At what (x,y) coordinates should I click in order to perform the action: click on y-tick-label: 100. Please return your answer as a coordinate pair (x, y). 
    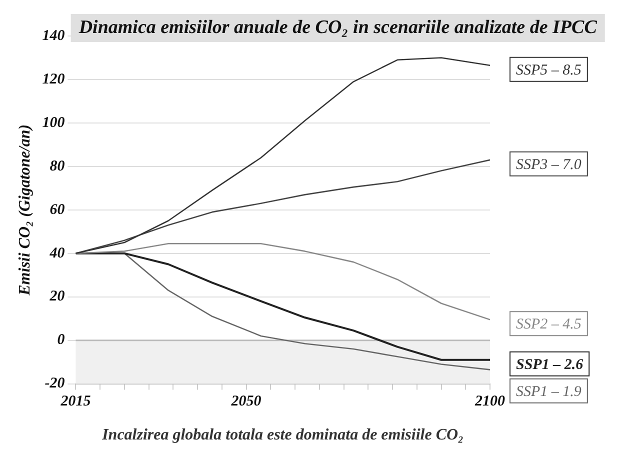
    Looking at the image, I should click on (54, 122).